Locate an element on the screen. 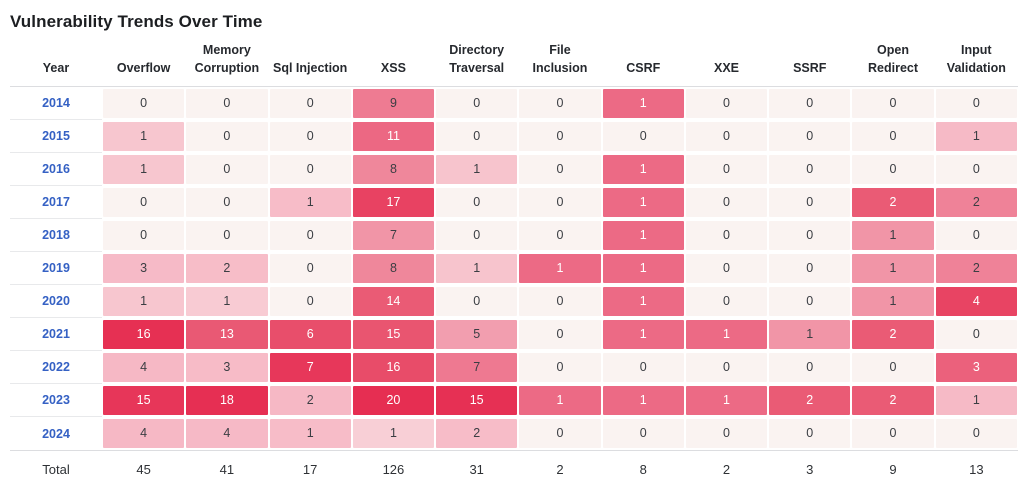 Image resolution: width=1024 pixels, height=492 pixels. table-row: 2021 16 13 6 15 5 0 1 1 1 2 0 is located at coordinates (514, 334).